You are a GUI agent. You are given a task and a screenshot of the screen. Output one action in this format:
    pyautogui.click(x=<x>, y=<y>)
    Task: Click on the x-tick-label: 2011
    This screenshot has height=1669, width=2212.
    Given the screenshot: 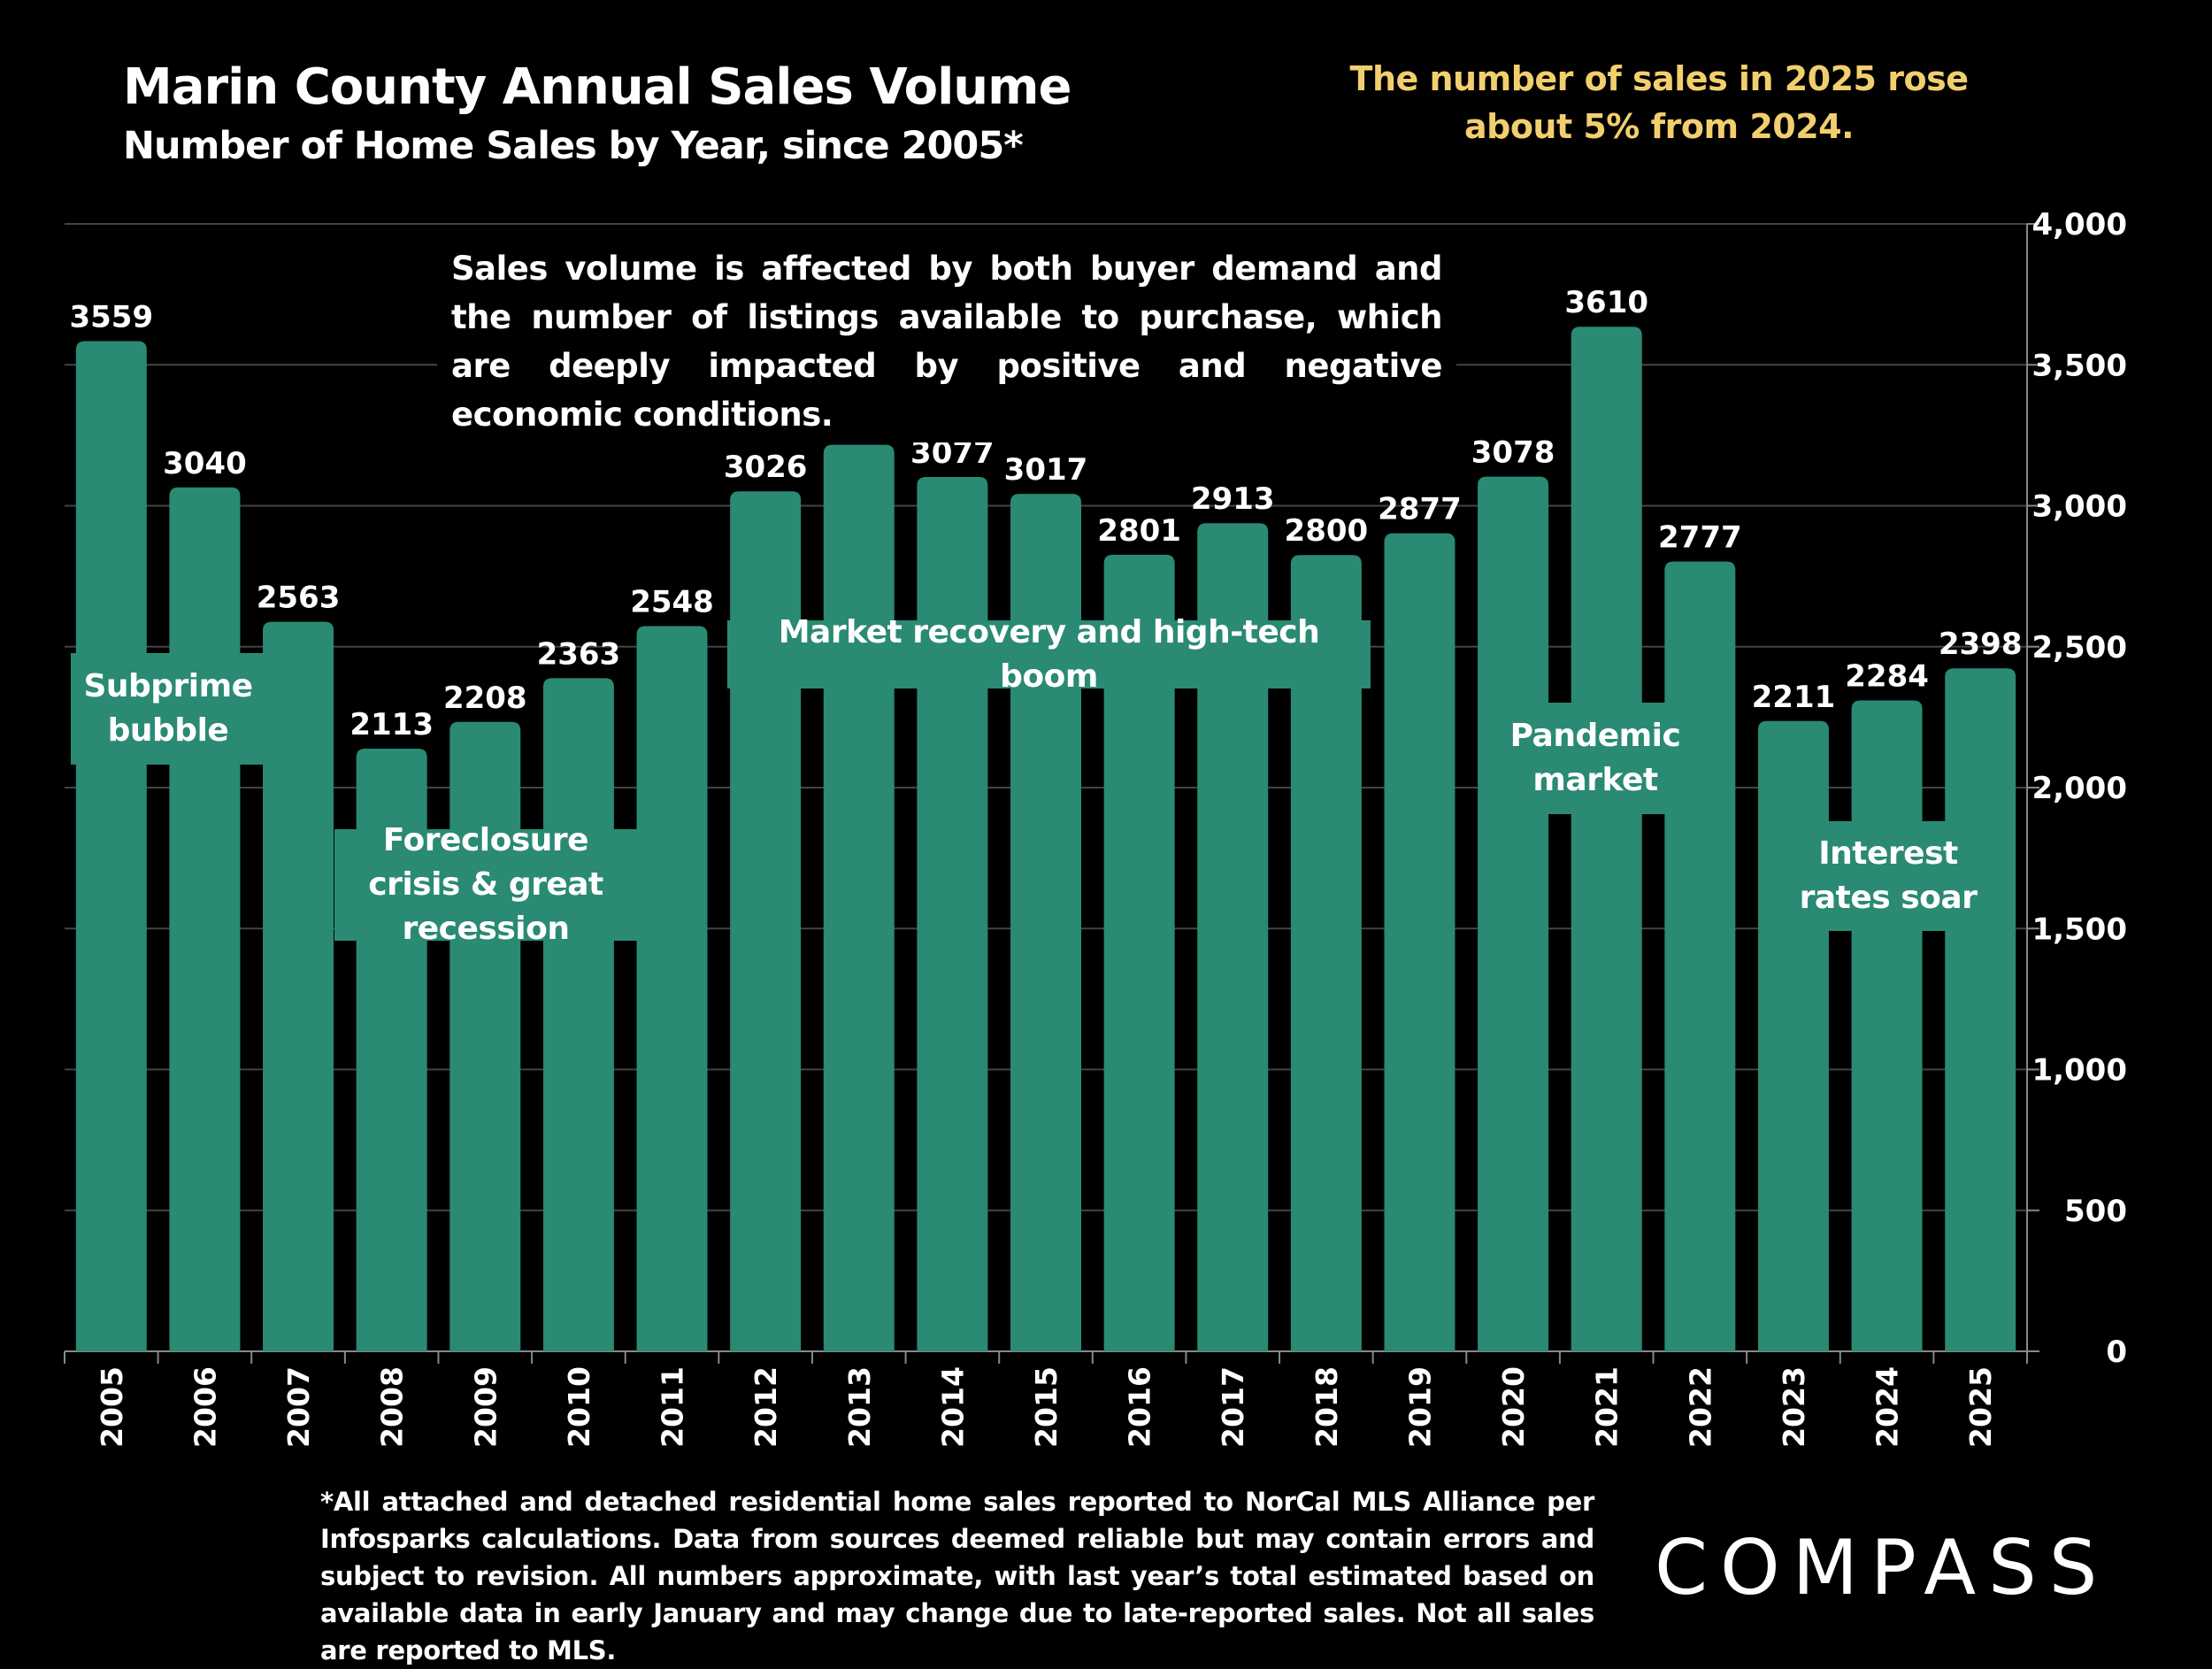 What is the action you would take?
    pyautogui.click(x=673, y=1407)
    